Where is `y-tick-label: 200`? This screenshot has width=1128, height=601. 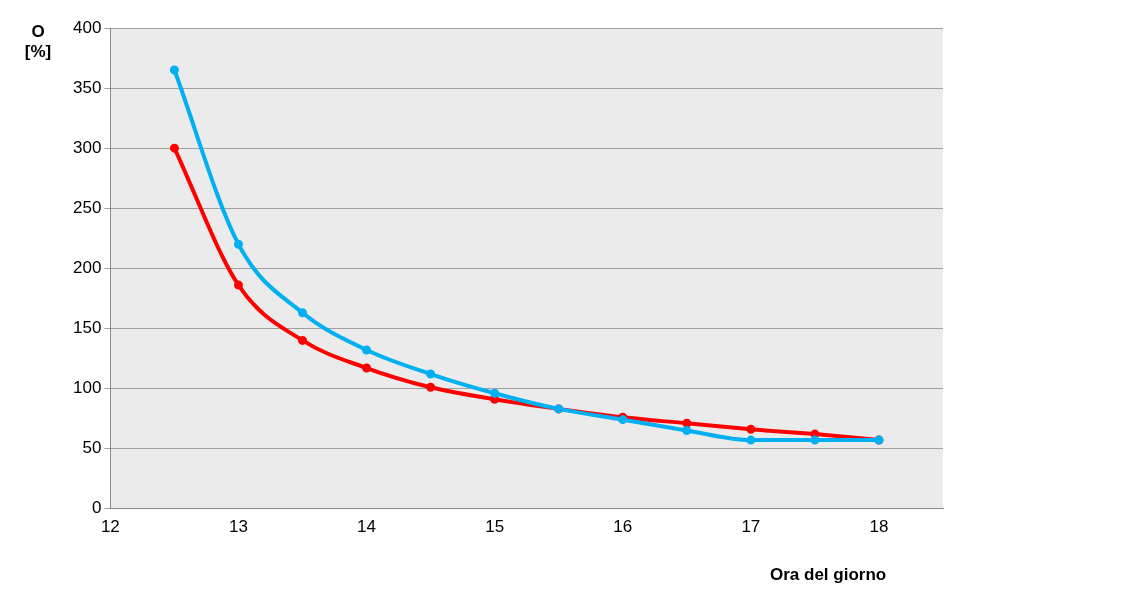 y-tick-label: 200 is located at coordinates (87, 267).